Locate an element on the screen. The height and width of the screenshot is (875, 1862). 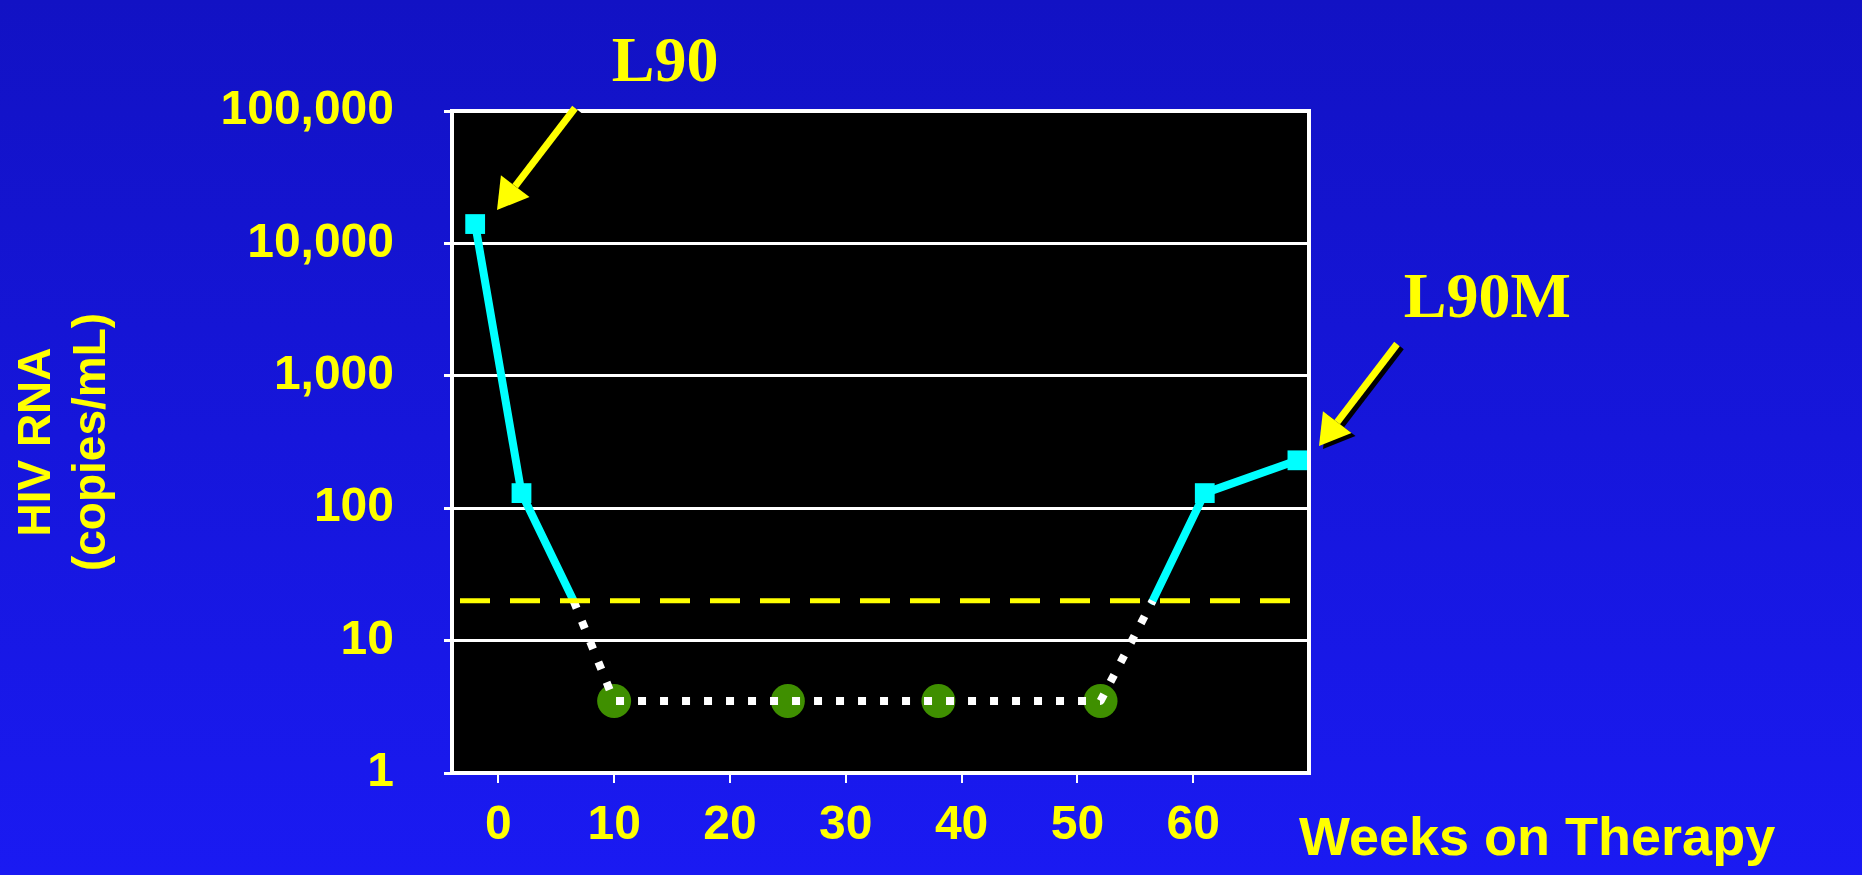
x-tick-label: 50 is located at coordinates (1077, 823).